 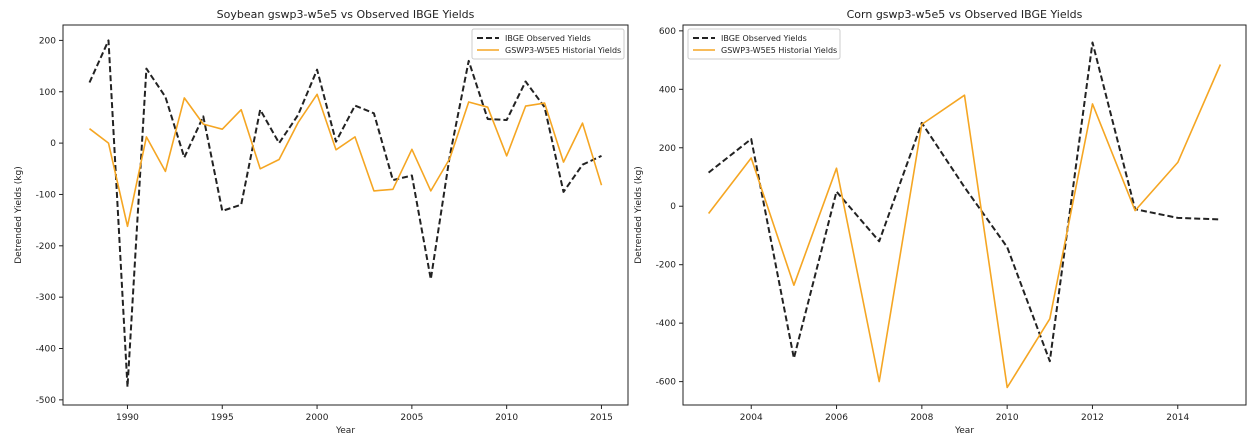 What do you see at coordinates (666, 383) in the screenshot?
I see `y-tick-label: -600` at bounding box center [666, 383].